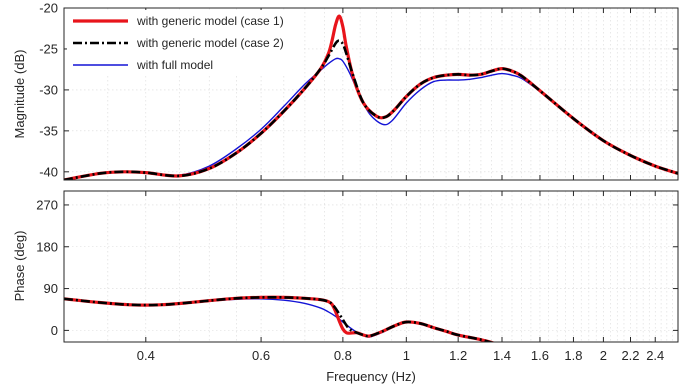  Describe the element at coordinates (343, 355) in the screenshot. I see `x-tick-label: 0.8` at that location.